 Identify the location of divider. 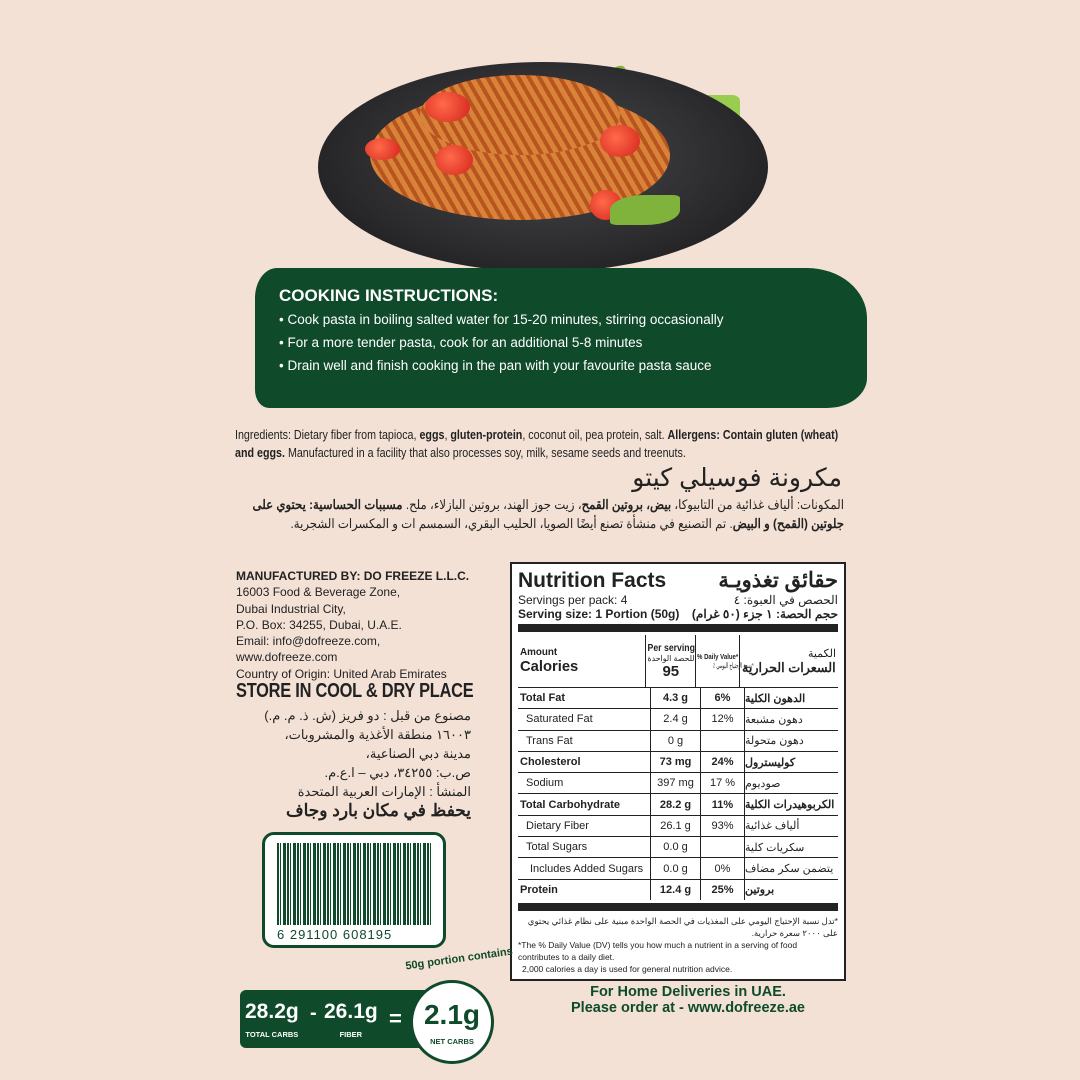
(678, 628).